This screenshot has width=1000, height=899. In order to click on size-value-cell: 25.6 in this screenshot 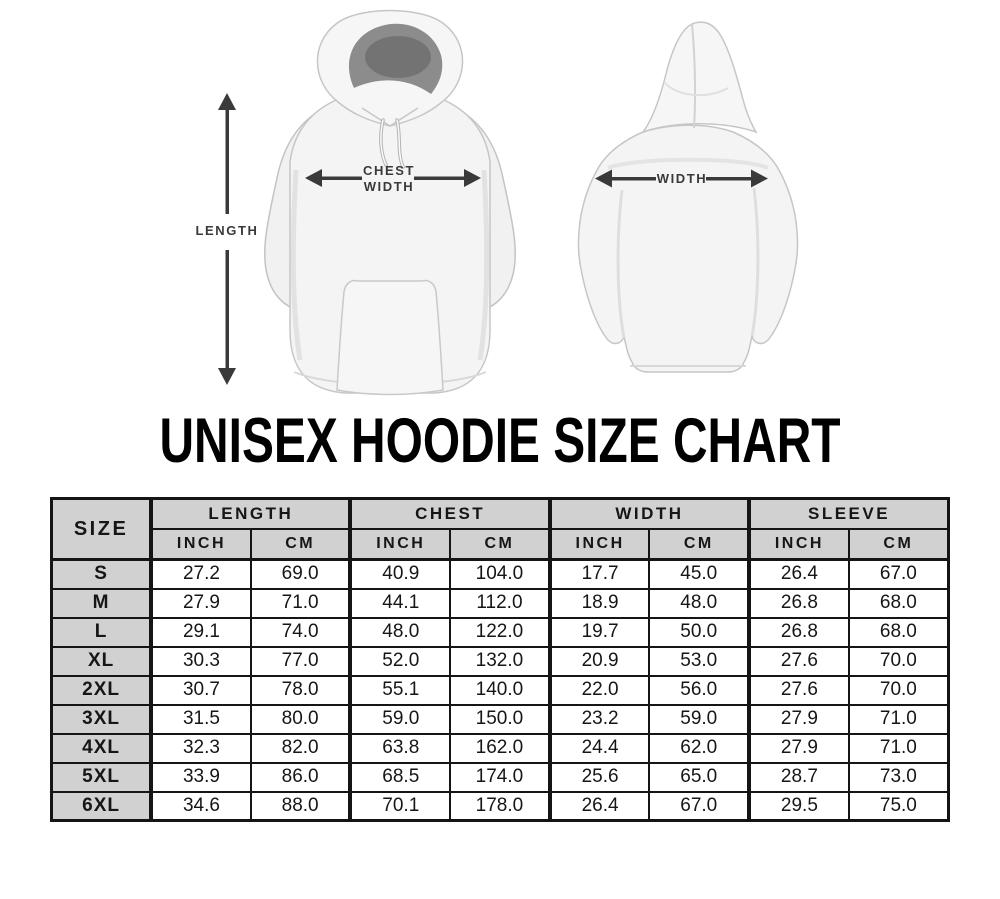, I will do `click(599, 777)`.